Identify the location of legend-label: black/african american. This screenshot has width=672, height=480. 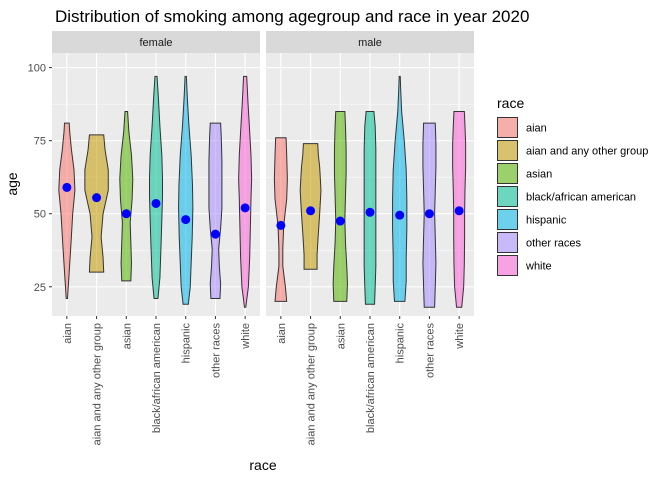
(581, 198).